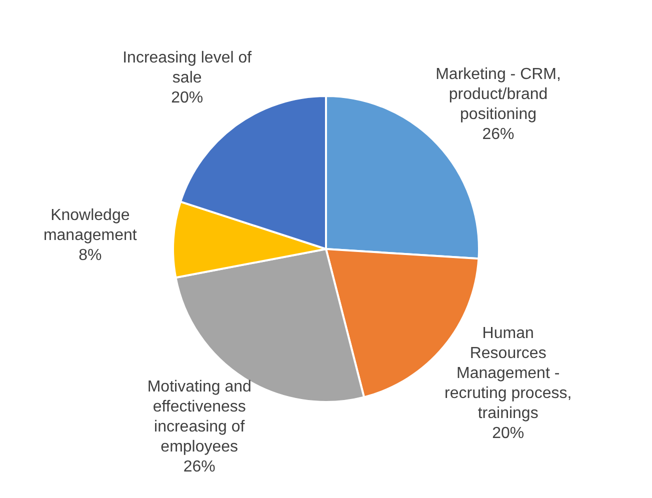 This screenshot has height=498, width=652. I want to click on slice-label: Motivating and effectiveness increasing of employees, so click(199, 417).